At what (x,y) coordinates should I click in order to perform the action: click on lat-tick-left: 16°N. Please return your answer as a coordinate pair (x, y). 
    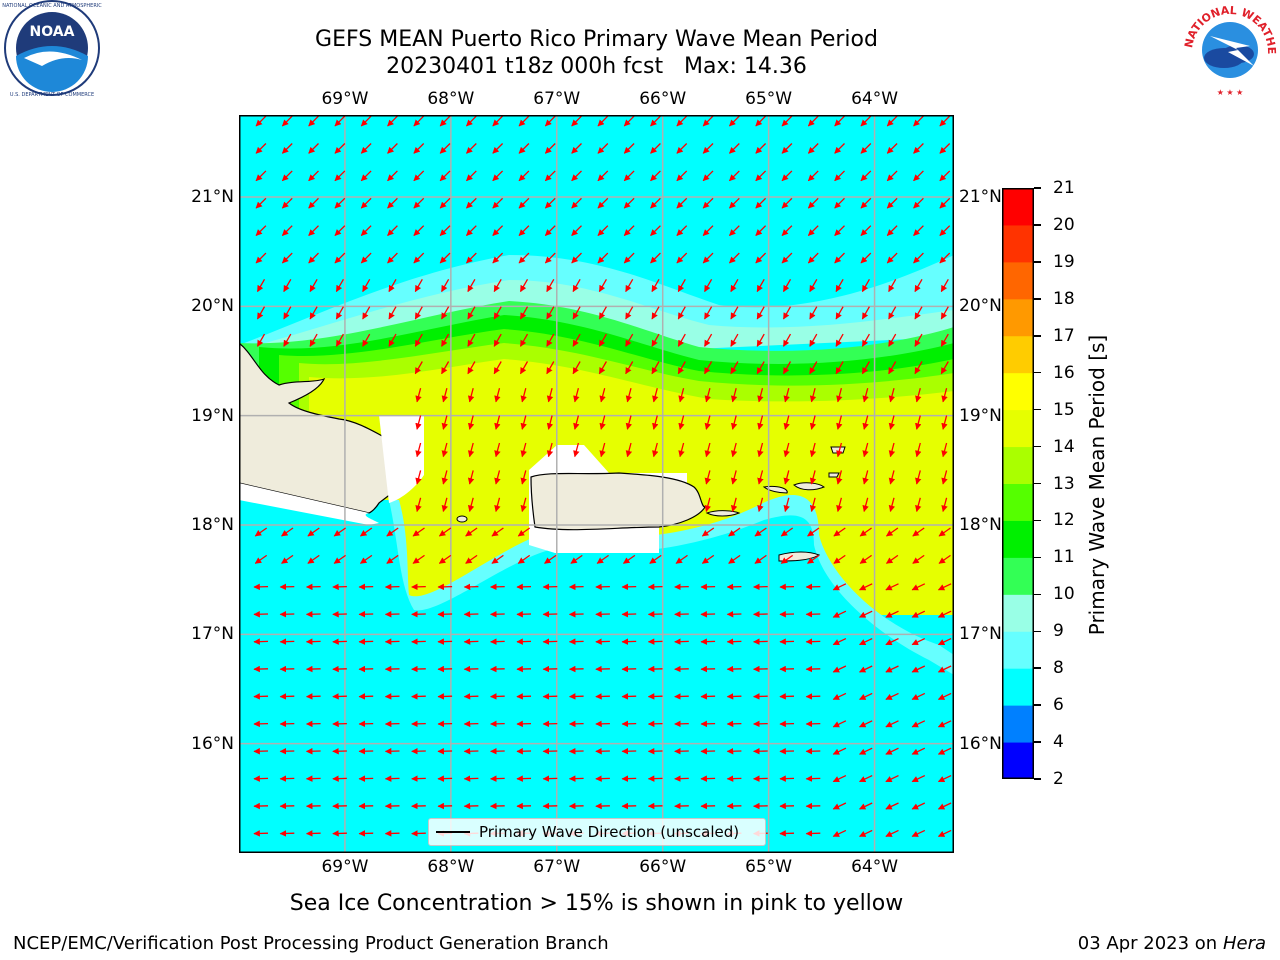
    Looking at the image, I should click on (212, 743).